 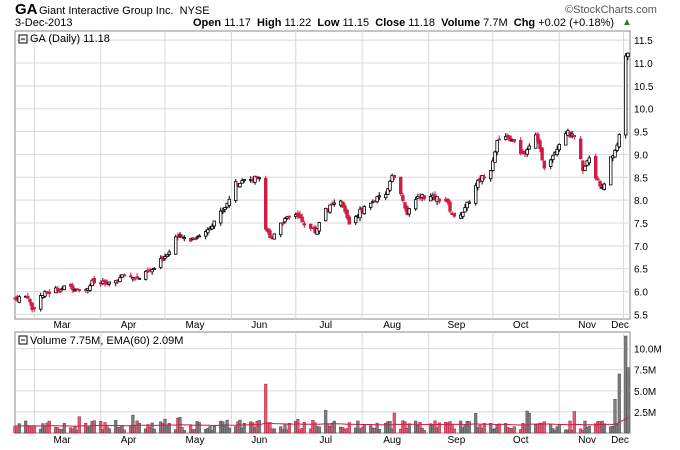 I want to click on high-label: High, so click(x=269, y=23).